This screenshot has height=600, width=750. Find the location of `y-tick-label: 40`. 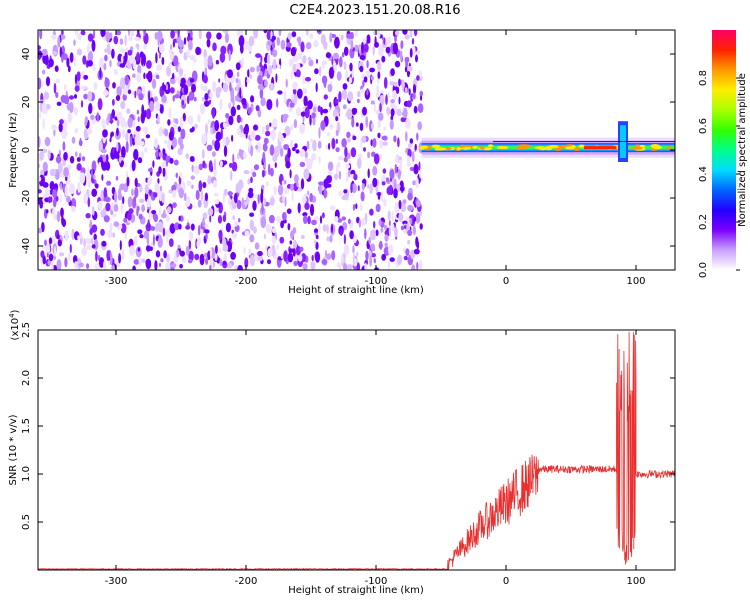

y-tick-label: 40 is located at coordinates (26, 54).